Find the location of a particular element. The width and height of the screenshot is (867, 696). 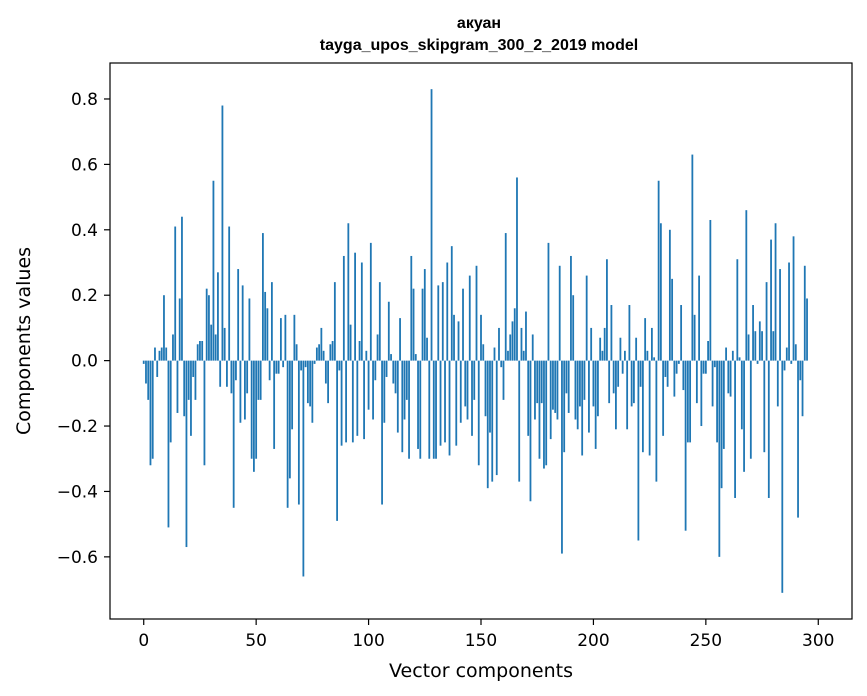

x-axis: 0 50 100 150 200 250 300 is located at coordinates (486, 635).